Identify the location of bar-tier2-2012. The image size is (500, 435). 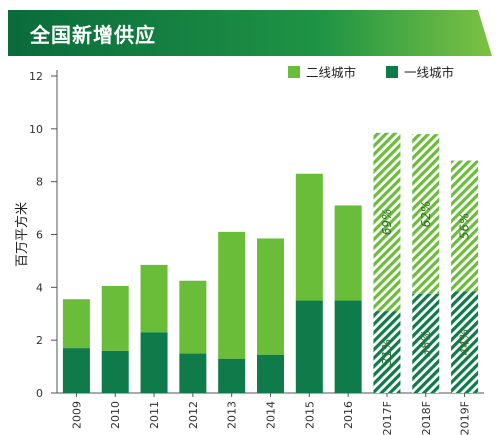
(193, 317).